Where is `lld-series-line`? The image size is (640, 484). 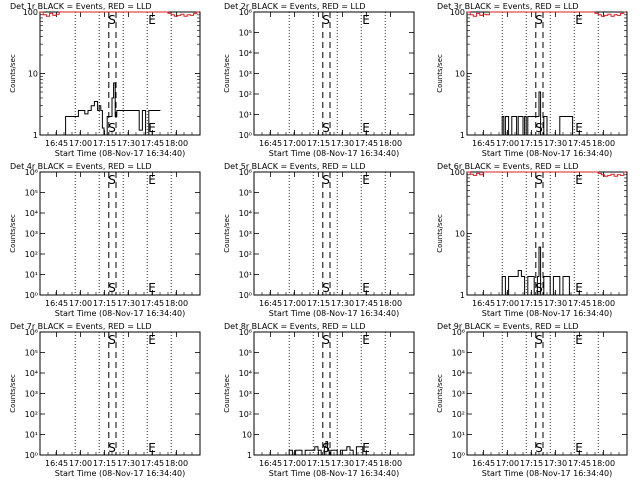
lld-series-line is located at coordinates (546, 174).